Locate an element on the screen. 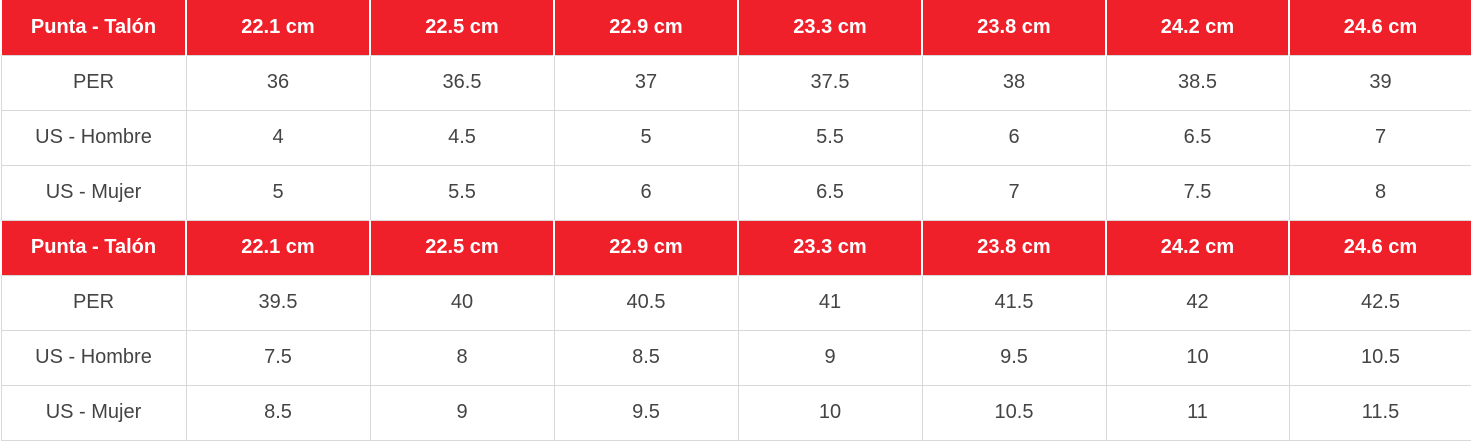 The height and width of the screenshot is (444, 1471). table-cell: 42.5 is located at coordinates (1379, 302).